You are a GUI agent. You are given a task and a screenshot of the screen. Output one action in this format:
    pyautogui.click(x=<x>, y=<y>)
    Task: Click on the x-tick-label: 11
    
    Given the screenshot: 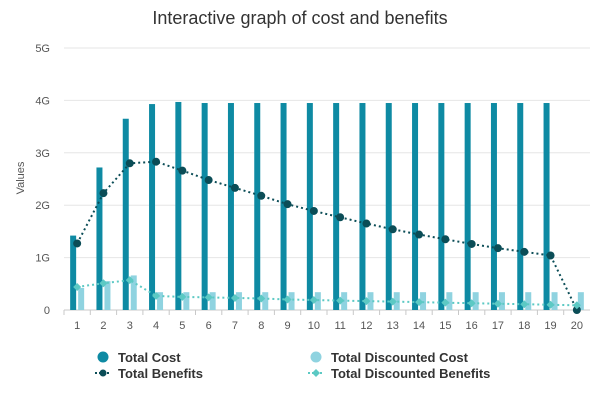 What is the action you would take?
    pyautogui.click(x=339, y=326)
    